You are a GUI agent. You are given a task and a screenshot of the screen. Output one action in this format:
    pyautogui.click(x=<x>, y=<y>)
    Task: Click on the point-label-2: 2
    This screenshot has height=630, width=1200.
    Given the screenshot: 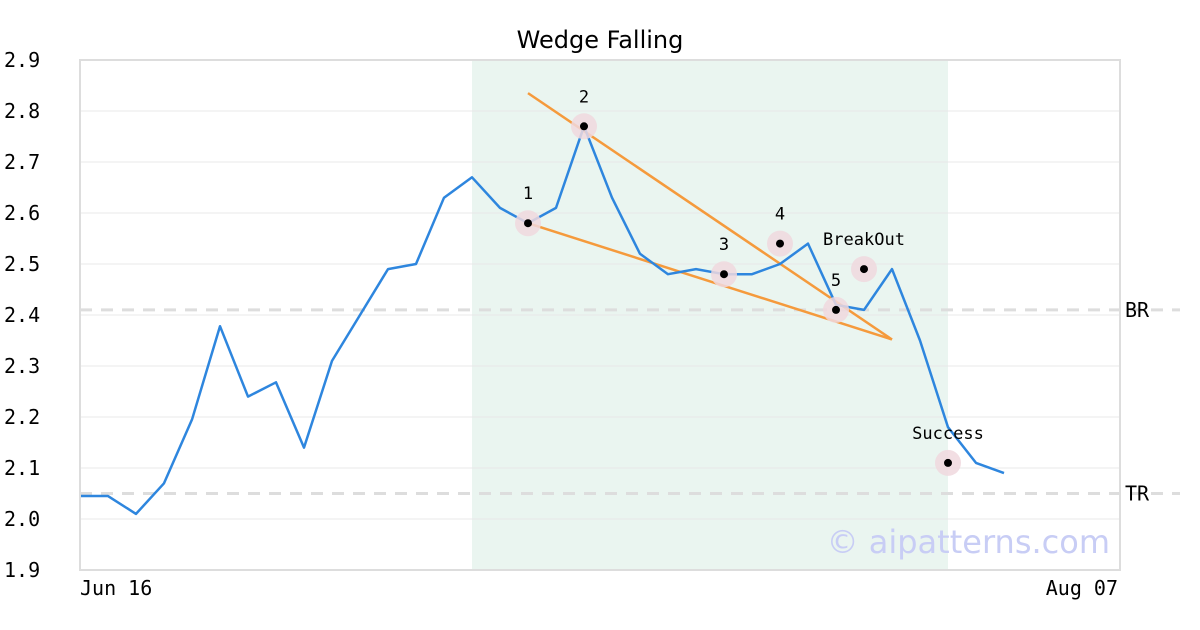 What is the action you would take?
    pyautogui.click(x=584, y=97)
    